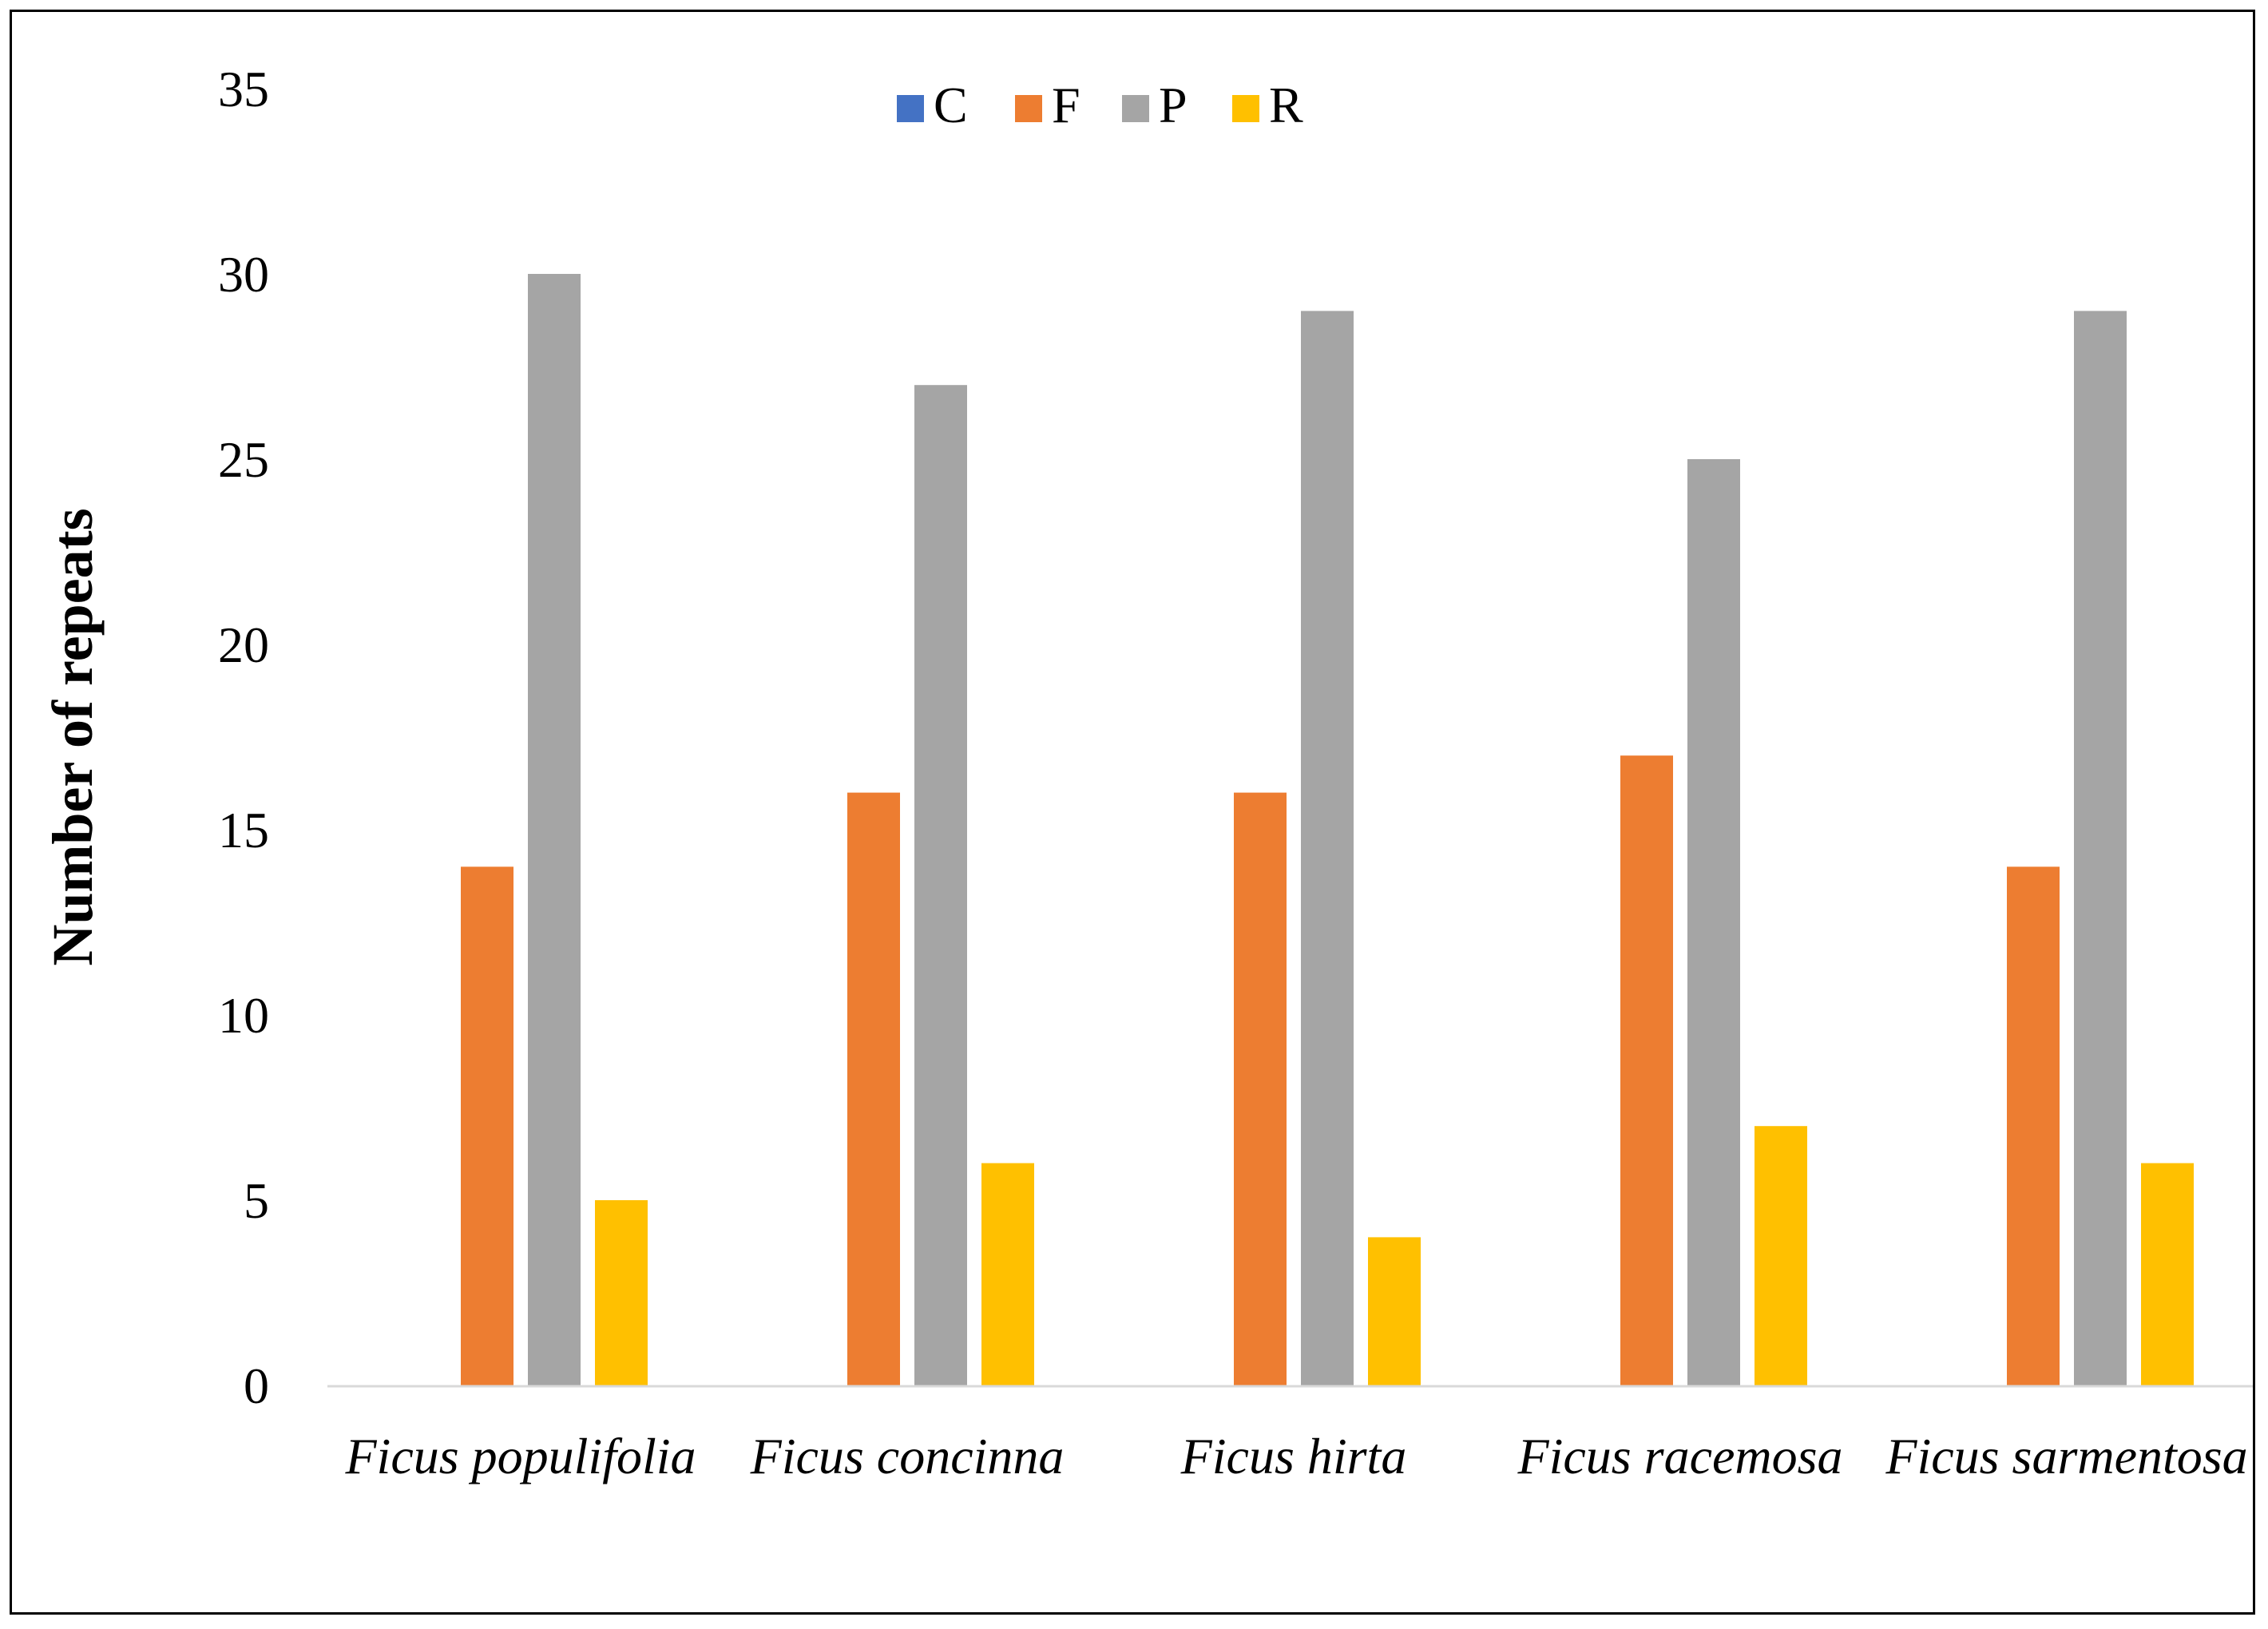 The image size is (2268, 1629). I want to click on y-tick-label: 20, so click(243, 644).